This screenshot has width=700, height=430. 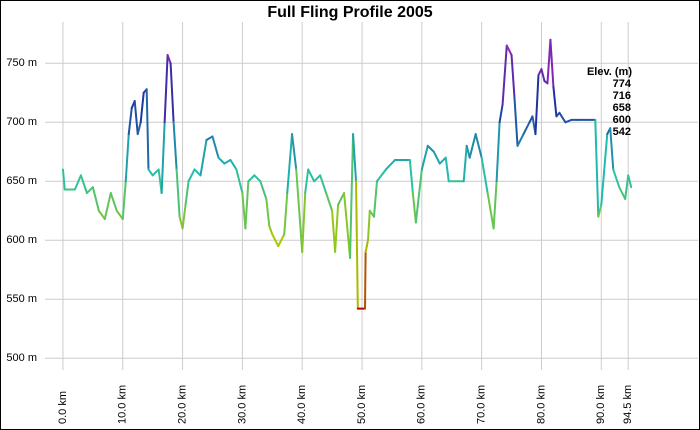 What do you see at coordinates (422, 404) in the screenshot?
I see `x-tick-label: 60.0 km` at bounding box center [422, 404].